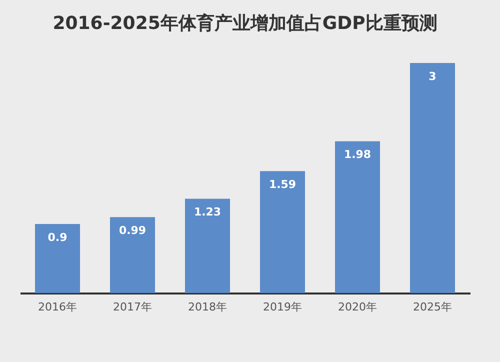 Image resolution: width=500 pixels, height=362 pixels. Describe the element at coordinates (357, 307) in the screenshot. I see `x-tick-label: 2020年` at that location.